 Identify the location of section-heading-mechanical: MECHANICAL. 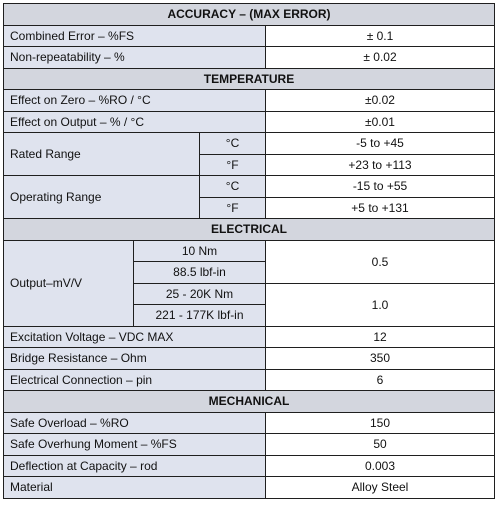
(249, 401).